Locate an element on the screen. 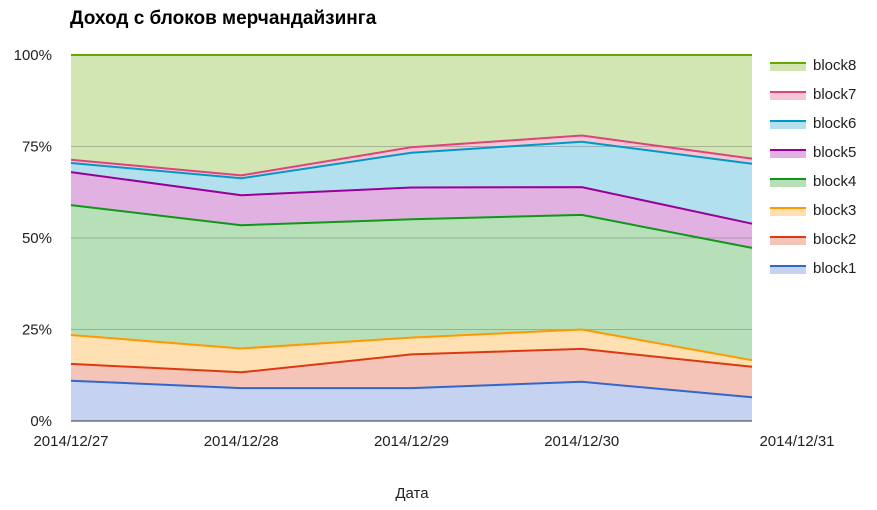 The height and width of the screenshot is (510, 877). legend-item-block4: block4 is located at coordinates (813, 181).